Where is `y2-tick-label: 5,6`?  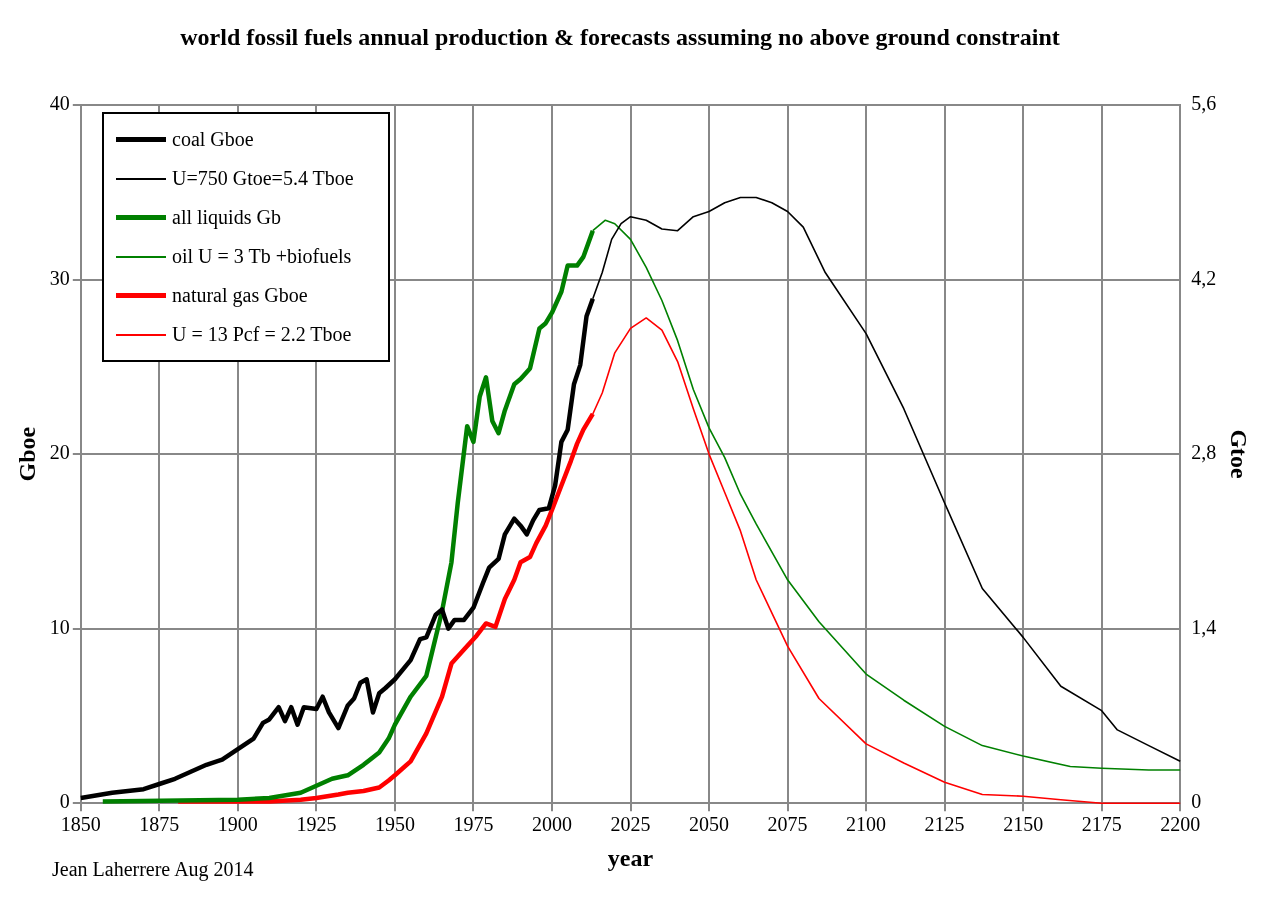 y2-tick-label: 5,6 is located at coordinates (1204, 103).